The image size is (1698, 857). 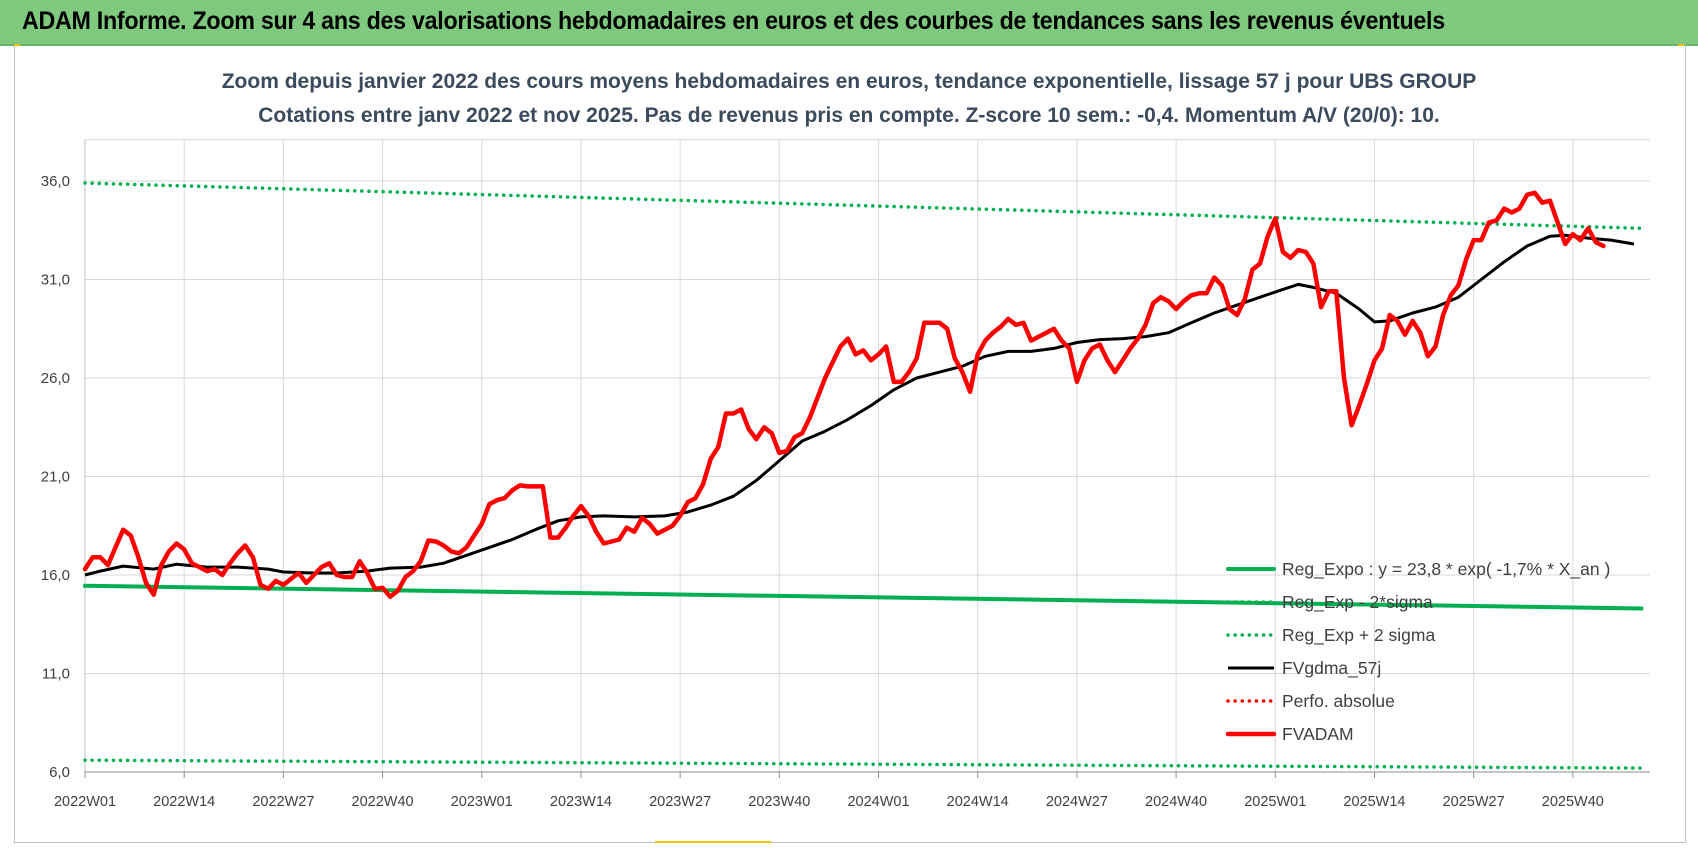 I want to click on x-tick-label: 2022W40, so click(x=383, y=802).